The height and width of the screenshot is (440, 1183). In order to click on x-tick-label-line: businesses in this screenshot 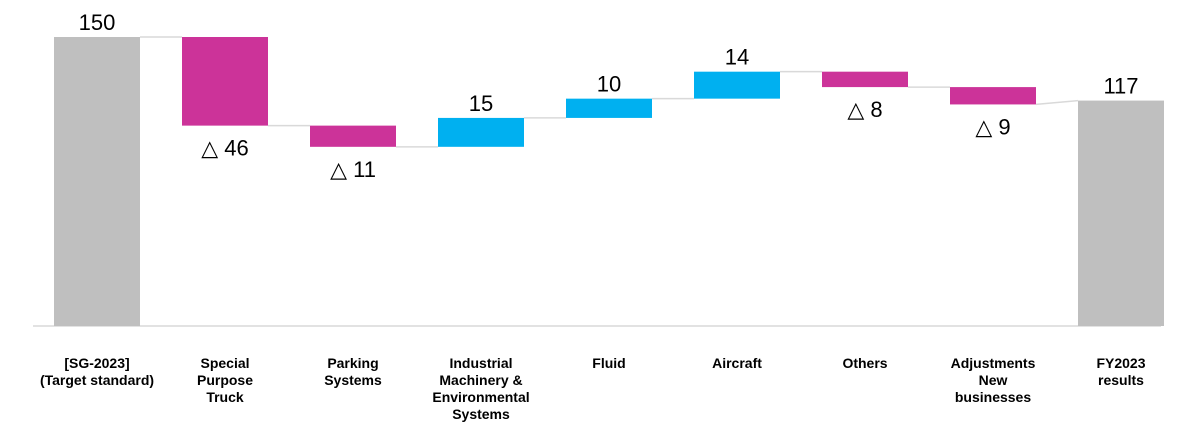, I will do `click(993, 397)`.